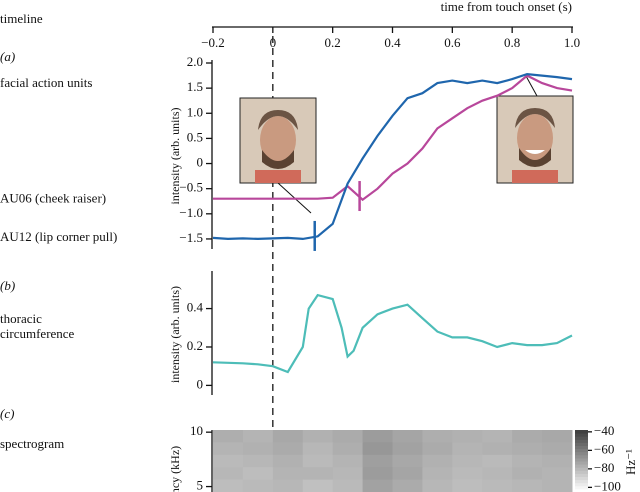  Describe the element at coordinates (452, 42) in the screenshot. I see `x-tick-label: 0.6` at that location.